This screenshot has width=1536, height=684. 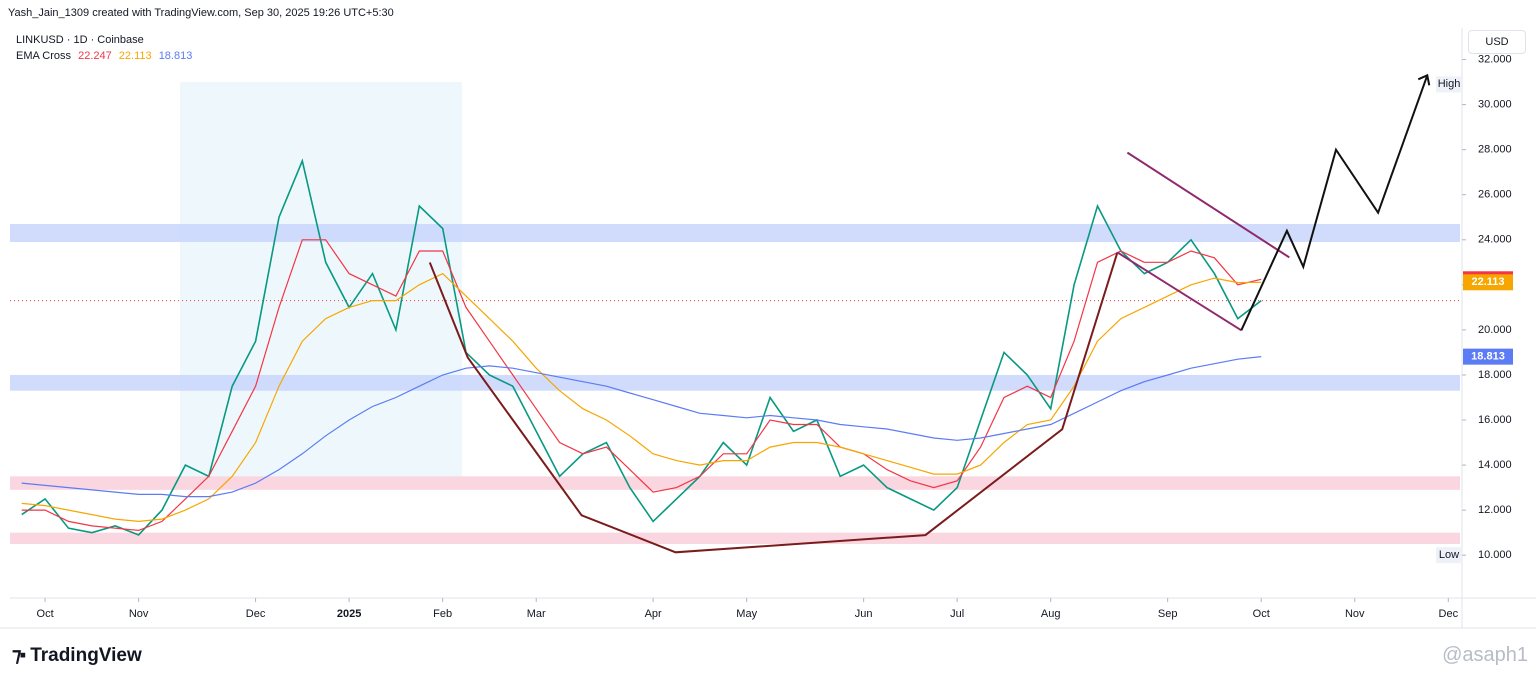 What do you see at coordinates (442, 614) in the screenshot?
I see `x-tick-label: Feb` at bounding box center [442, 614].